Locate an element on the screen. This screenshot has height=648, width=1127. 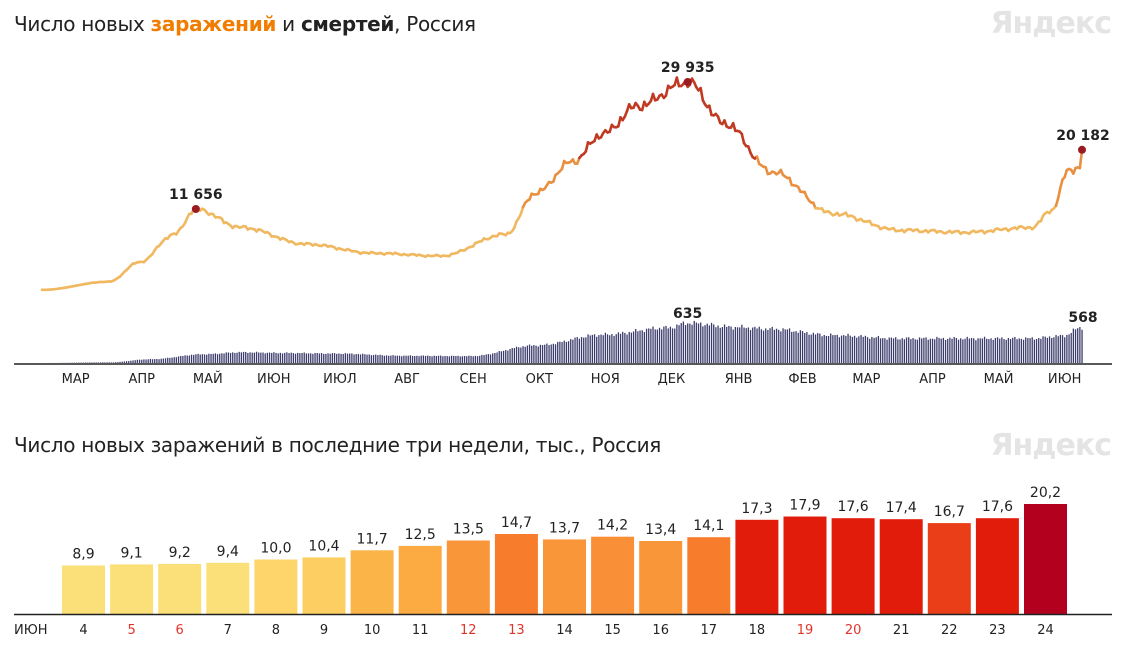
bar-value-label: 10,0 is located at coordinates (275, 549).